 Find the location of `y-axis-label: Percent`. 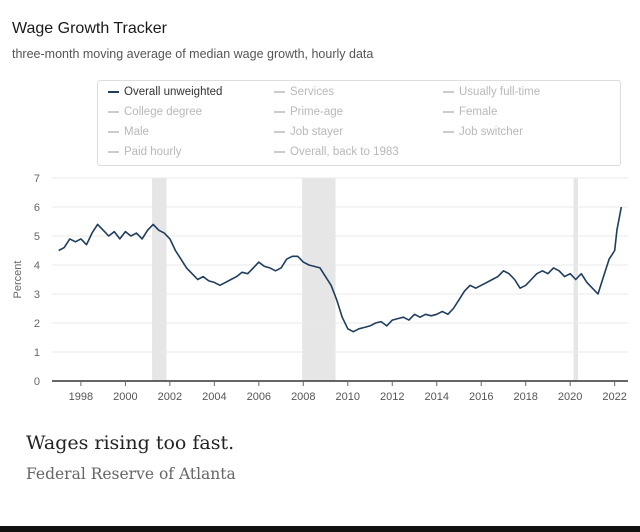

y-axis-label: Percent is located at coordinates (18, 280).